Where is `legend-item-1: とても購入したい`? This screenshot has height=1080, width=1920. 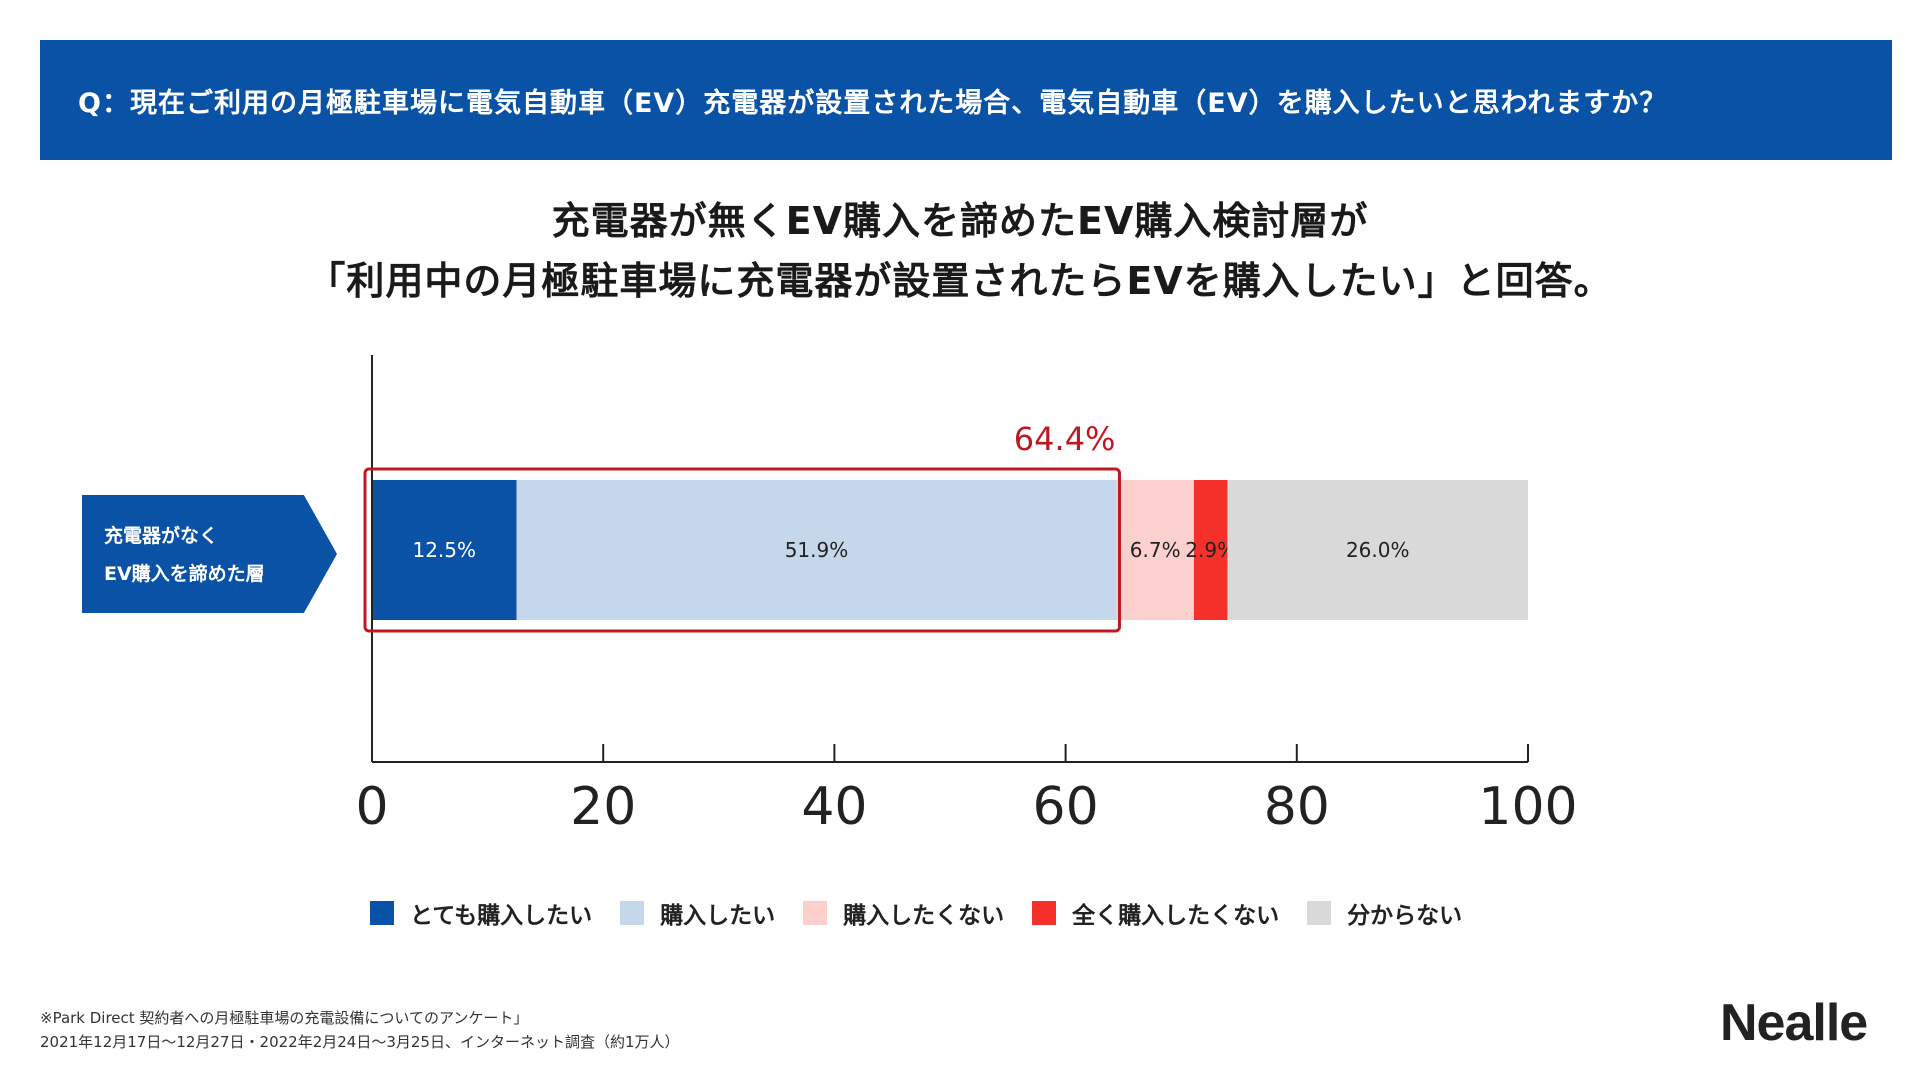
legend-item-1: とても購入したい is located at coordinates (481, 913).